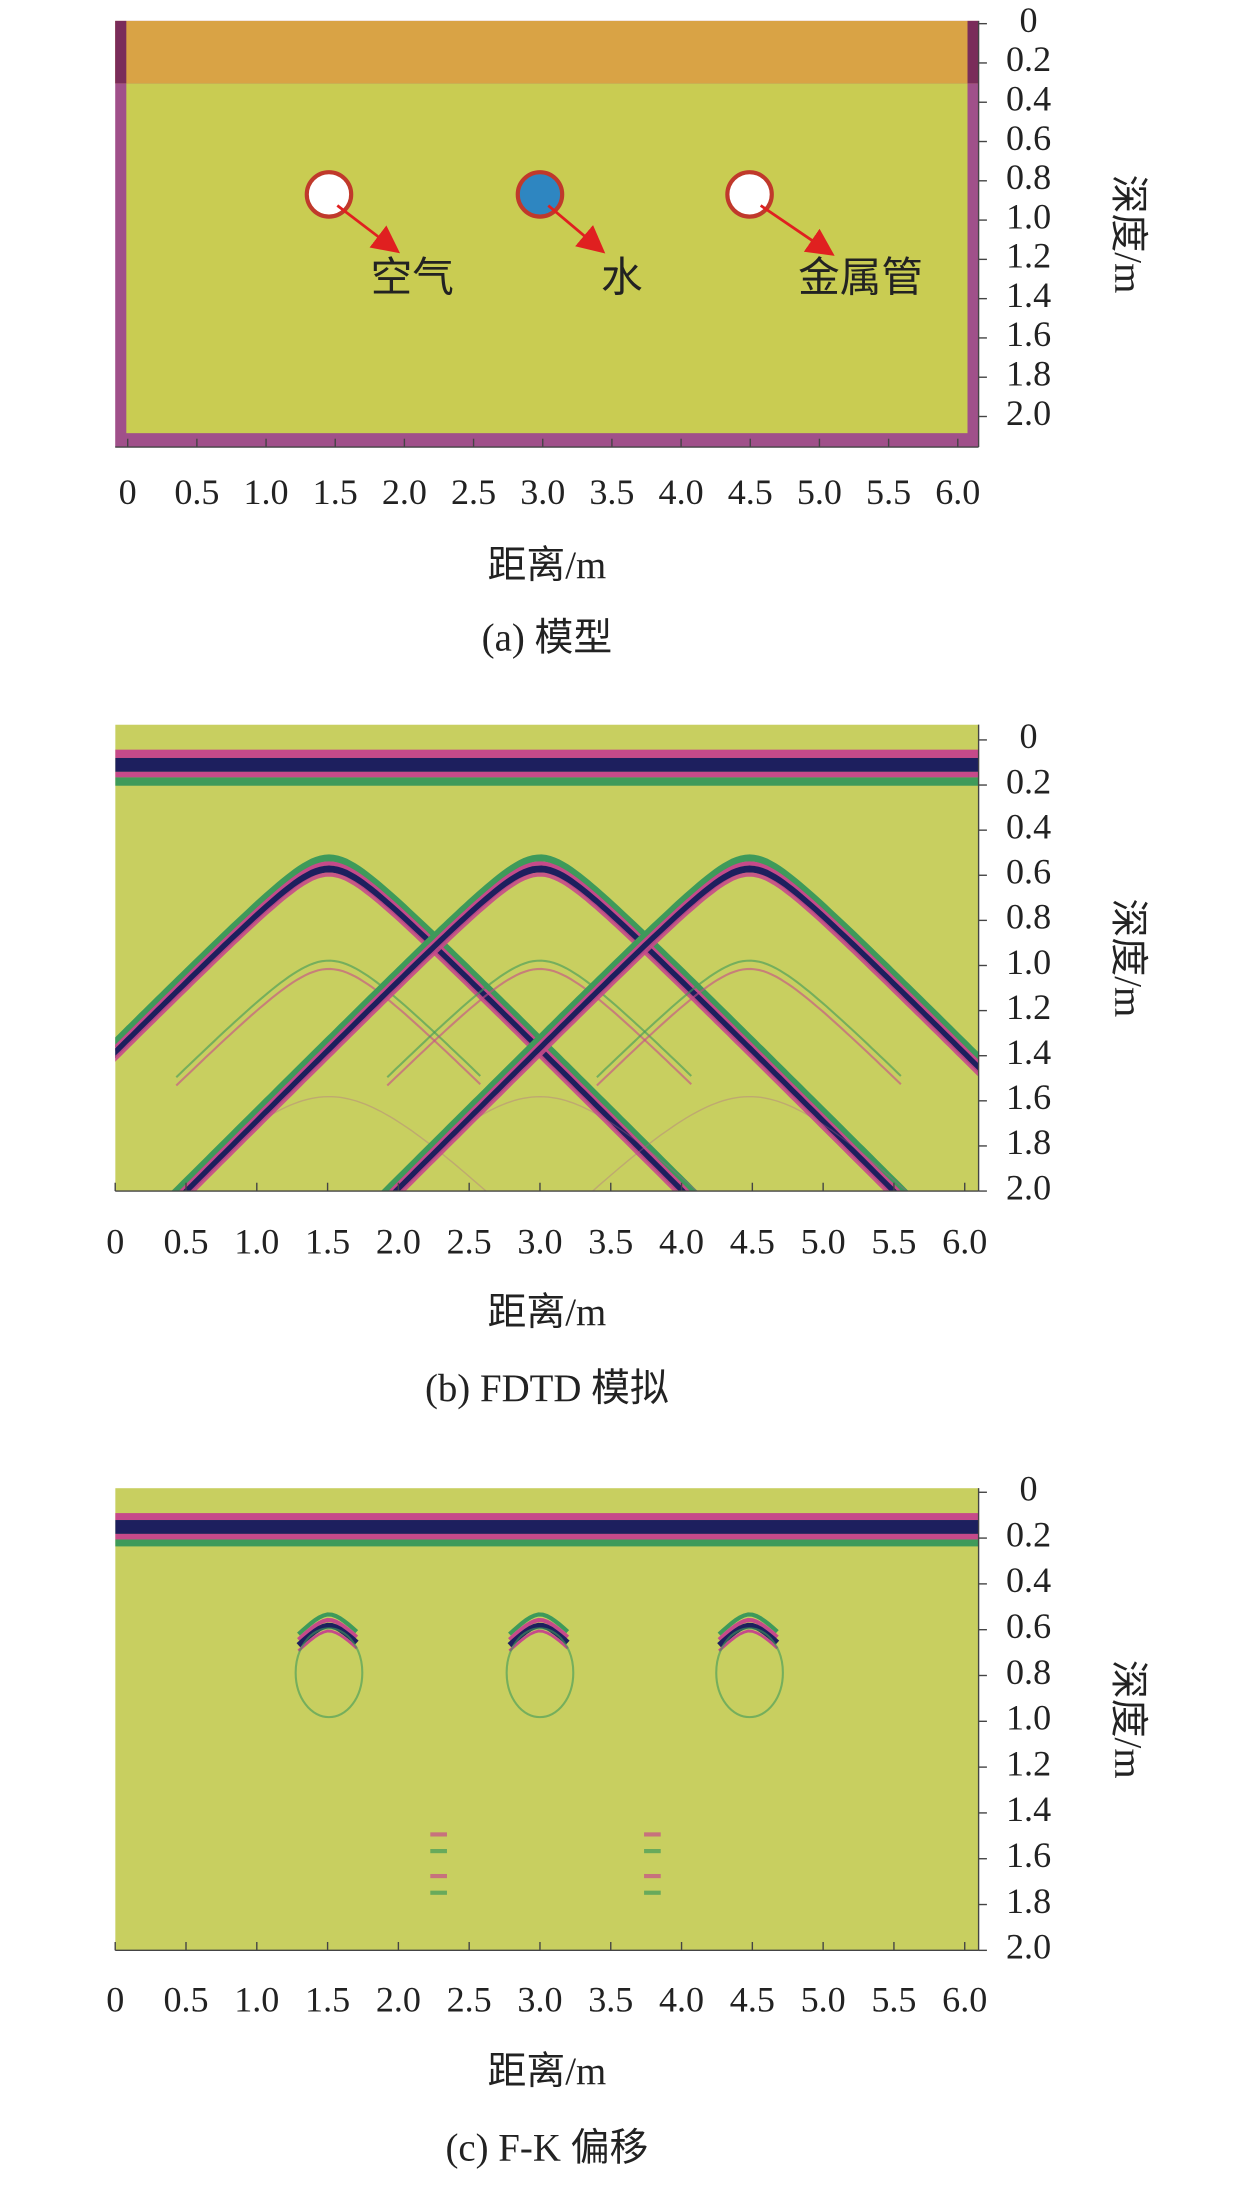 The width and height of the screenshot is (1259, 2185). What do you see at coordinates (546, 2148) in the screenshot?
I see `caption: (c) F-K 偏移` at bounding box center [546, 2148].